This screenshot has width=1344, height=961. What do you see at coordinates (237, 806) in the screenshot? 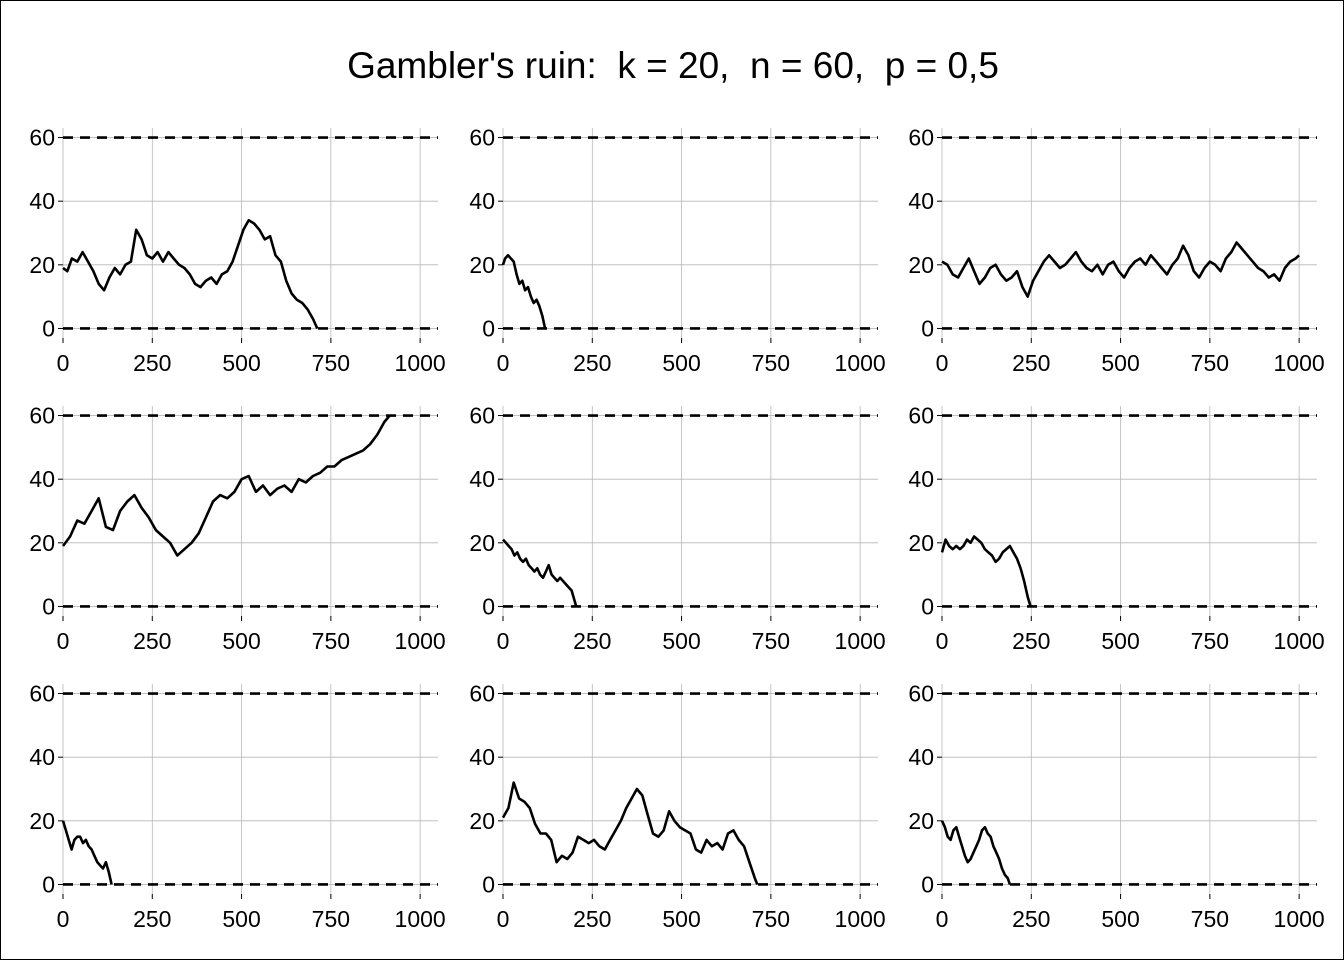
I see `subplot-7: 0 20 40 60 0 250 500 750 1000` at bounding box center [237, 806].